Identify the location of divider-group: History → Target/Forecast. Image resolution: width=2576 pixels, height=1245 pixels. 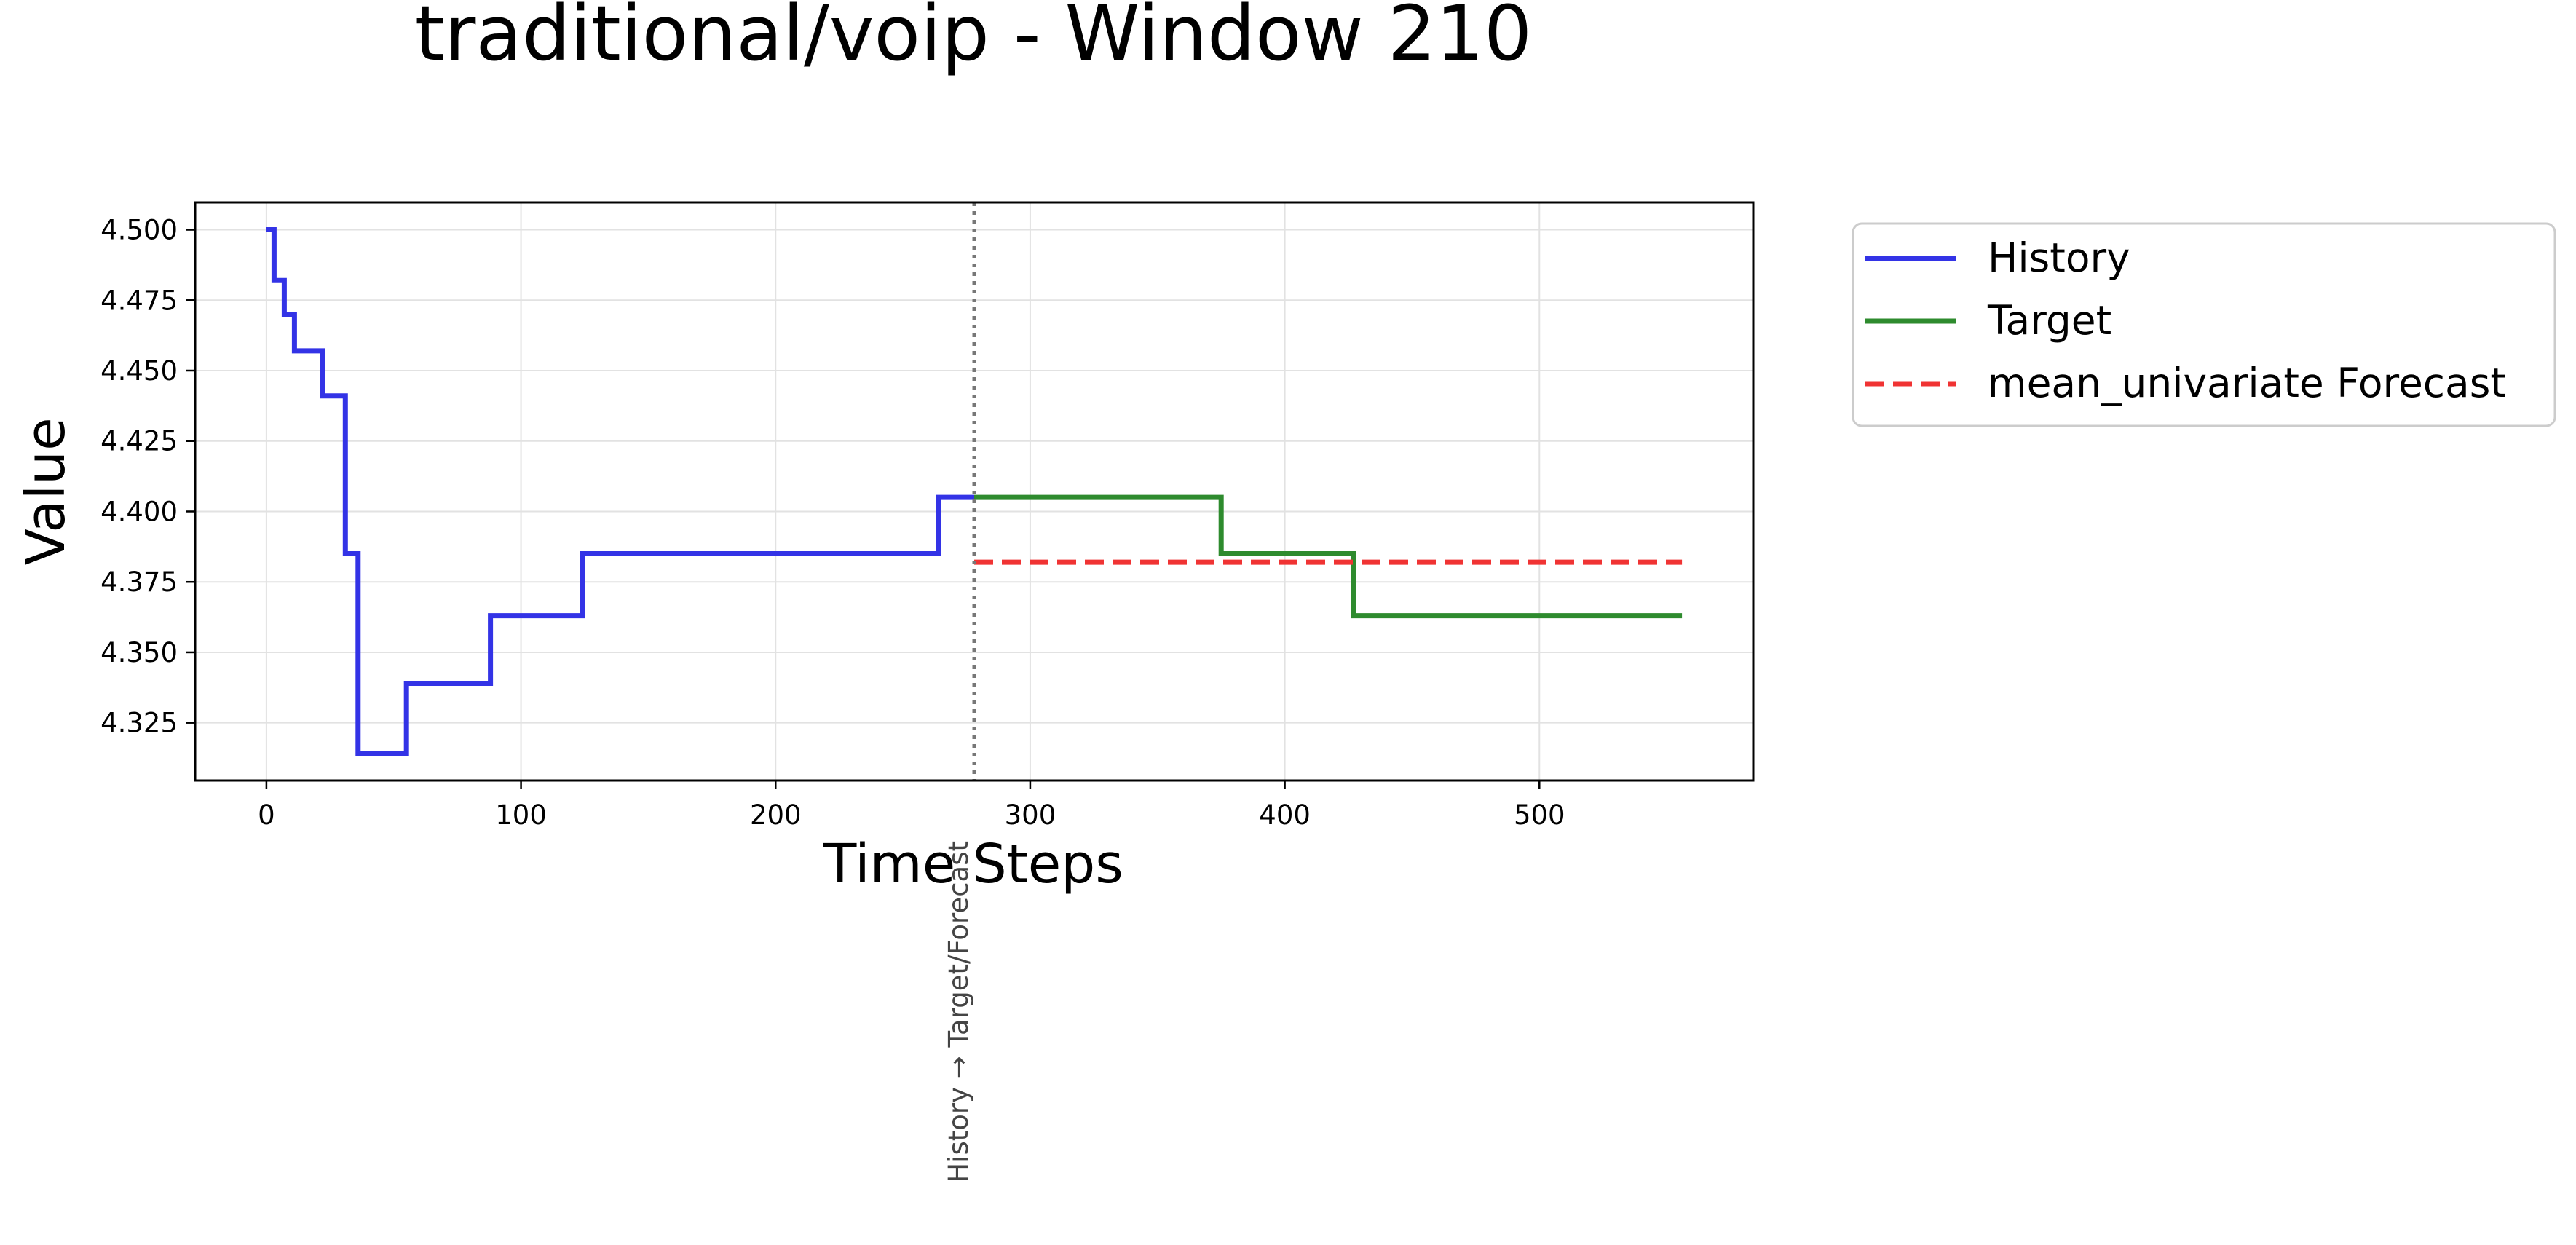
(959, 692).